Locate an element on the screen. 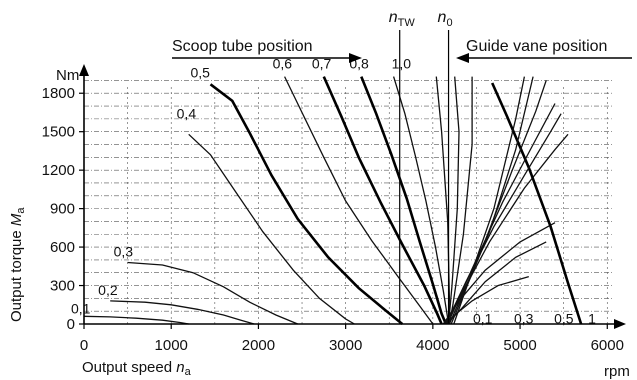 The image size is (637, 380). y-tick-label: 0 is located at coordinates (71, 324).